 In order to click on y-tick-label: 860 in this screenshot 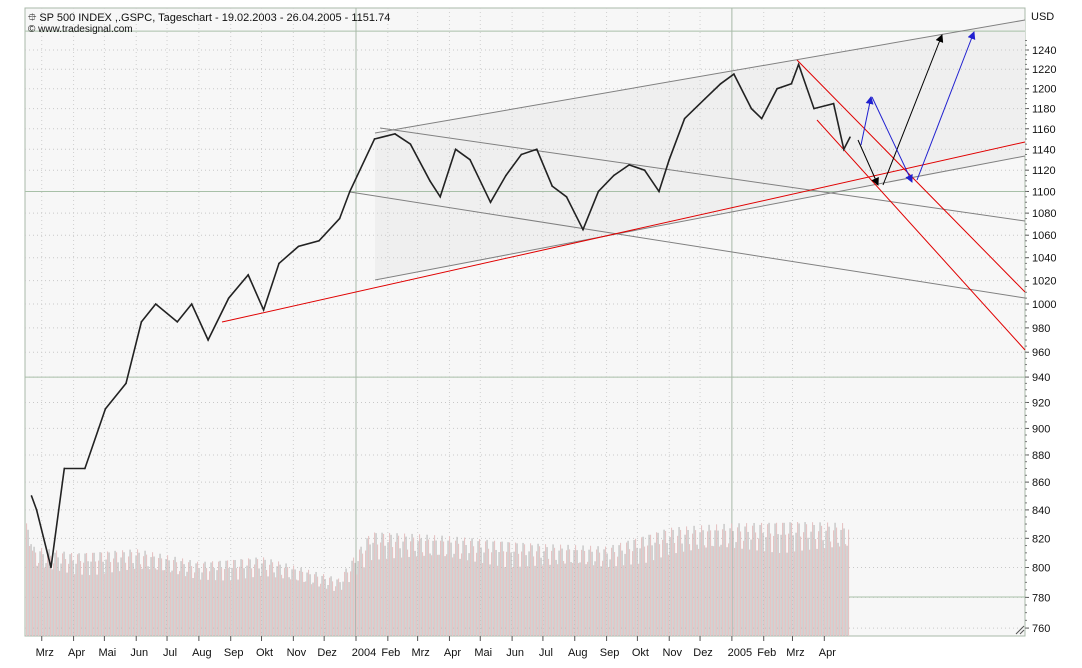, I will do `click(1041, 483)`.